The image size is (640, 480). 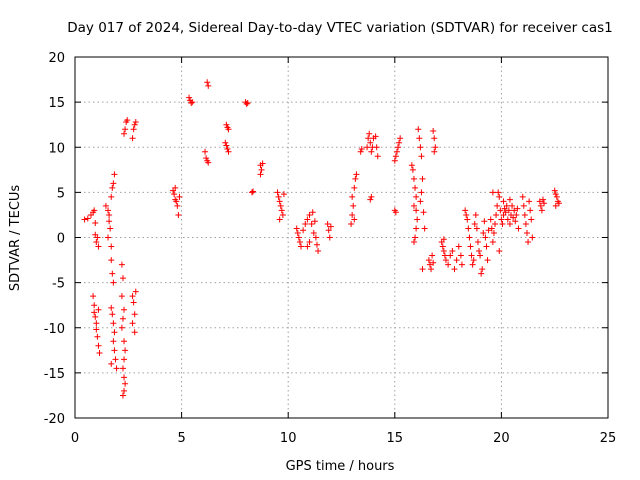 I want to click on y-tick-label: 5, so click(x=61, y=193).